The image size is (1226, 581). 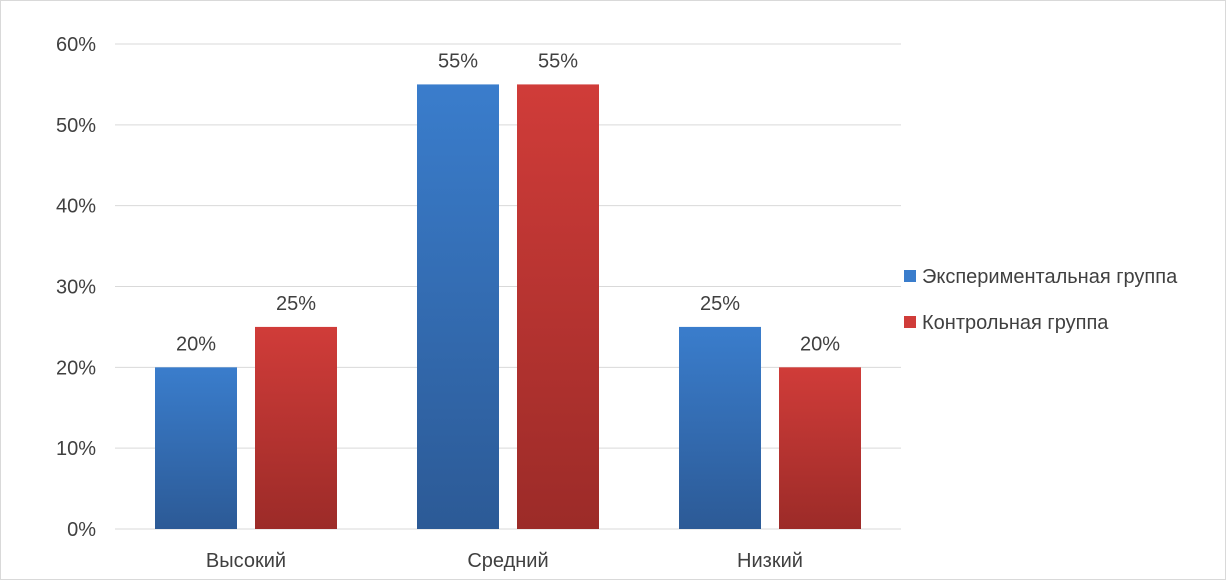 I want to click on y-tick-label: 30%, so click(x=76, y=288).